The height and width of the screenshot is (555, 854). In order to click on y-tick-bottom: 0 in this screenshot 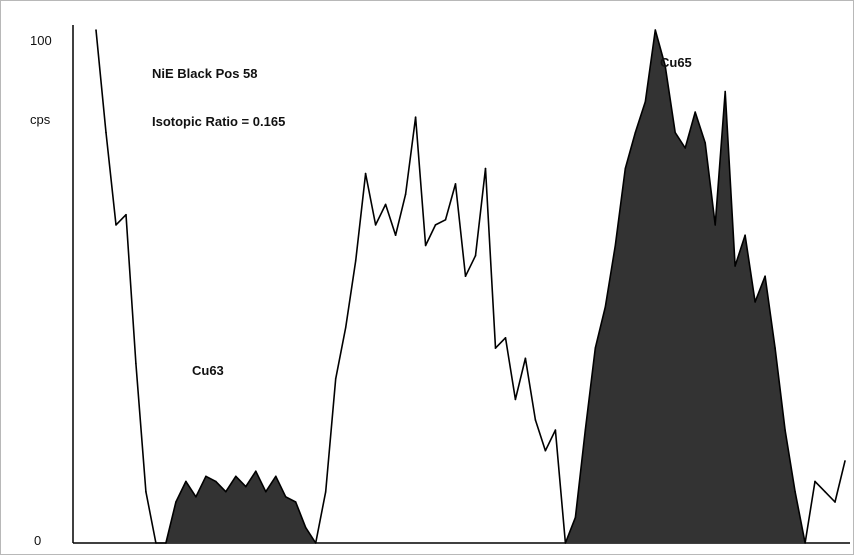, I will do `click(37, 540)`.